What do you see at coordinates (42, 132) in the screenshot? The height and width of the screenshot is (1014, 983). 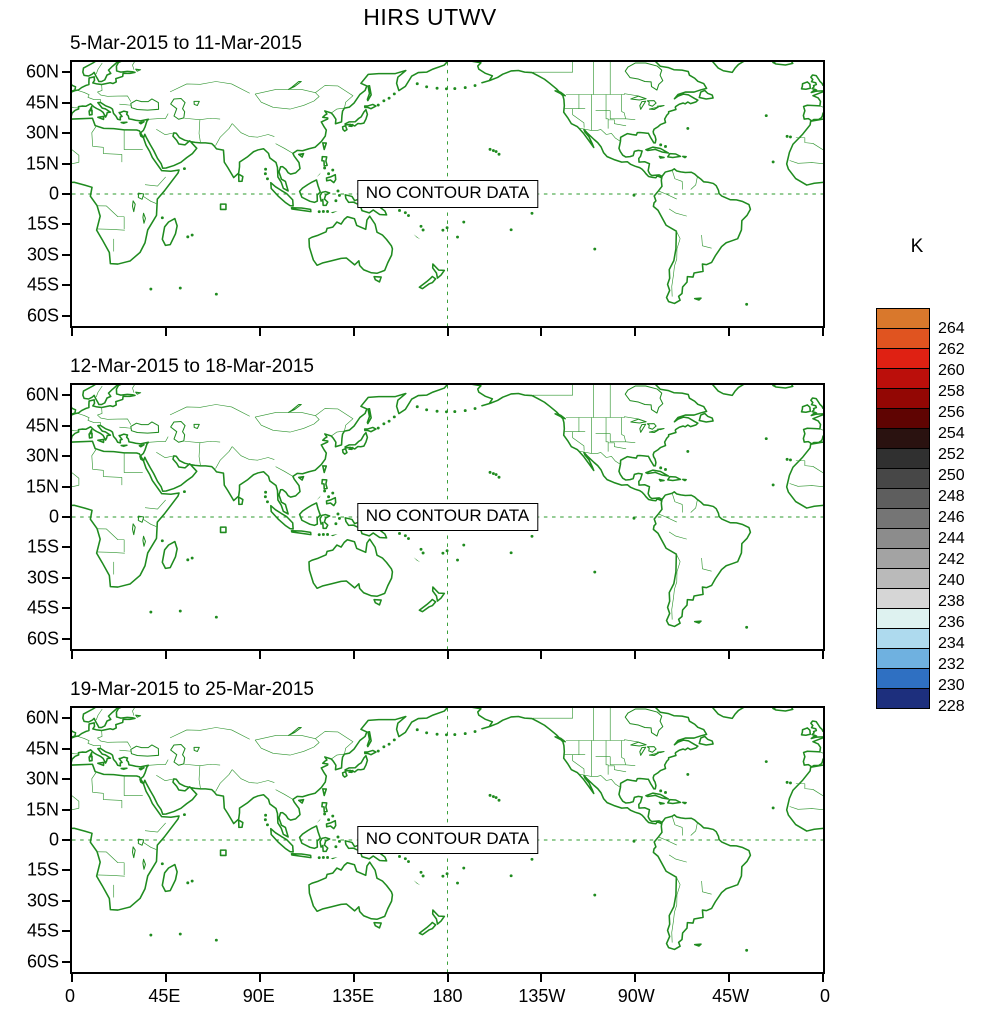 I see `y-axis-tick-label: 30N` at bounding box center [42, 132].